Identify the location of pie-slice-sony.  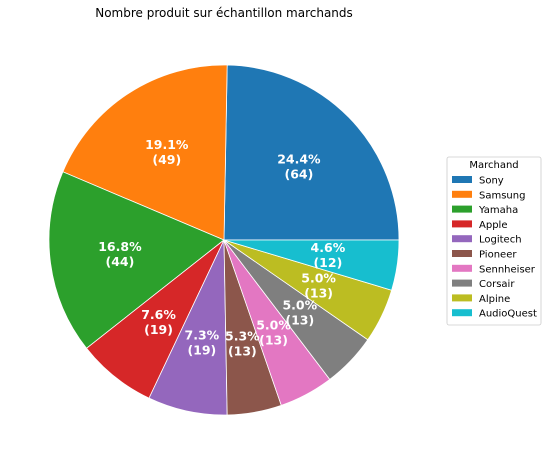
(311, 152).